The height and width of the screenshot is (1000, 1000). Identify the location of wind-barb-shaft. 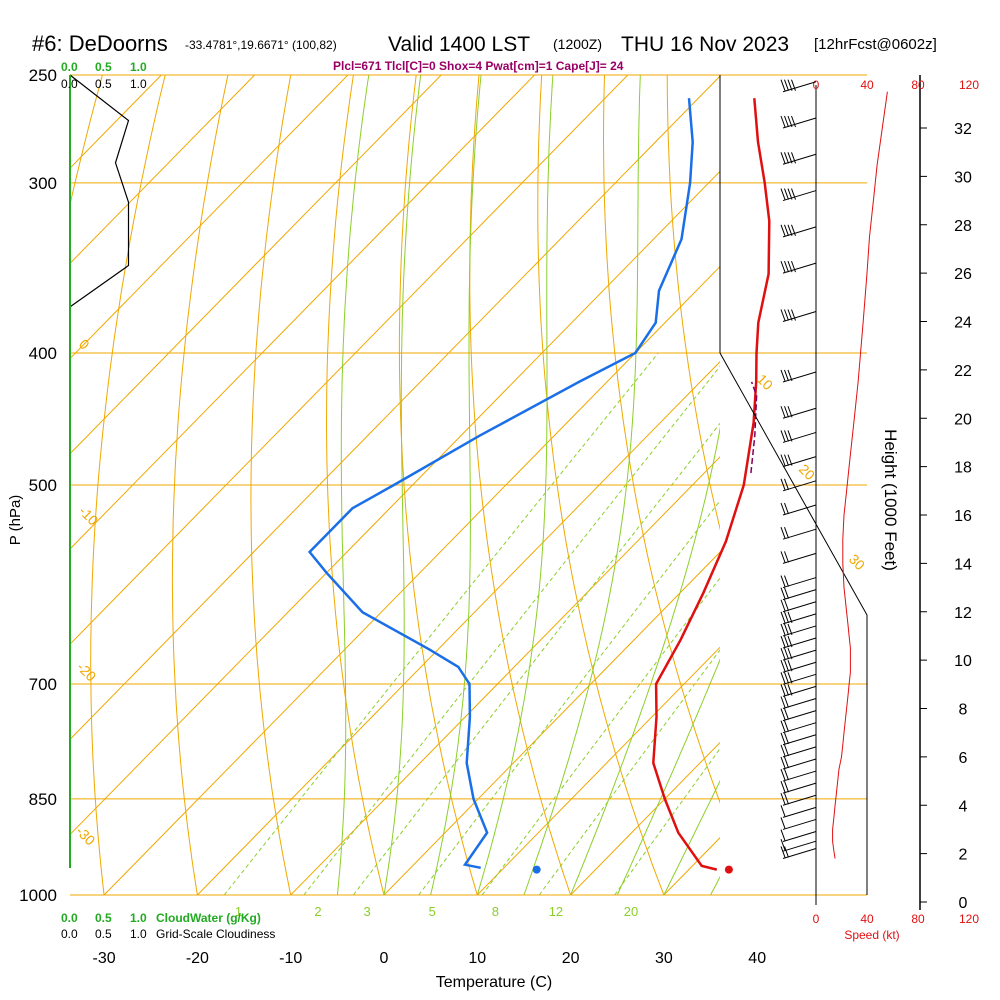
(799, 837).